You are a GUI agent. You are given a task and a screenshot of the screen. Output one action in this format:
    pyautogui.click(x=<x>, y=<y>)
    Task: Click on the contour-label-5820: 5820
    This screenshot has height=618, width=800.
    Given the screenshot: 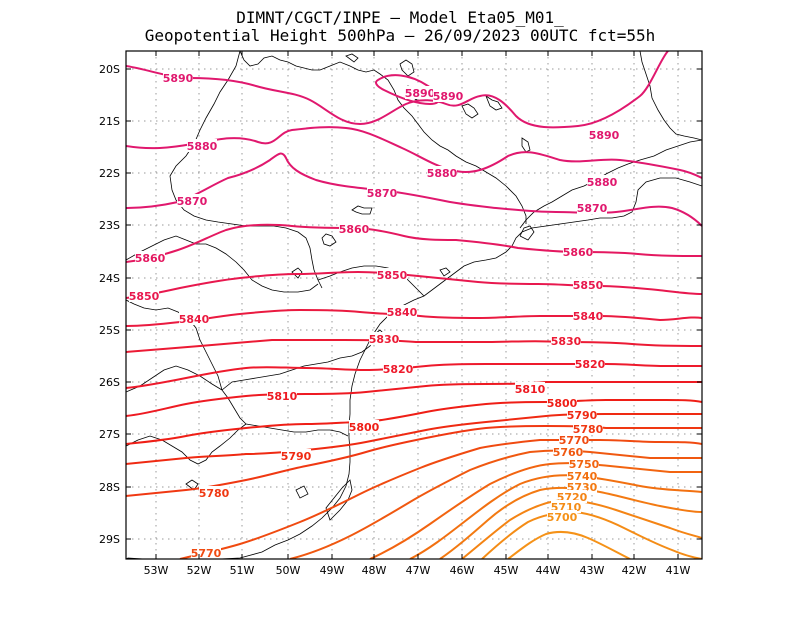 What is the action you would take?
    pyautogui.click(x=590, y=364)
    